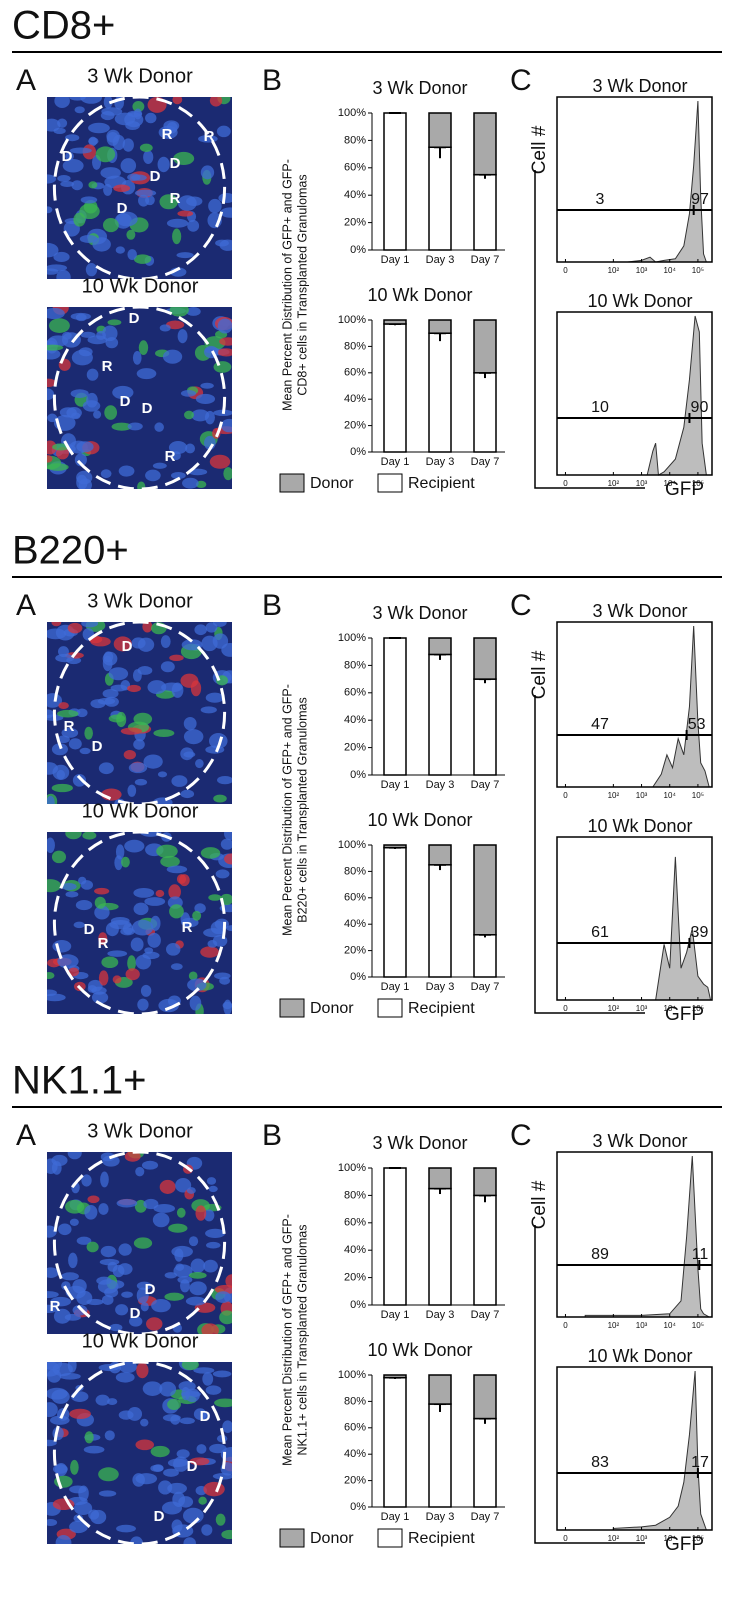  I want to click on histogram-title: 10 Wk Donor, so click(639, 826).